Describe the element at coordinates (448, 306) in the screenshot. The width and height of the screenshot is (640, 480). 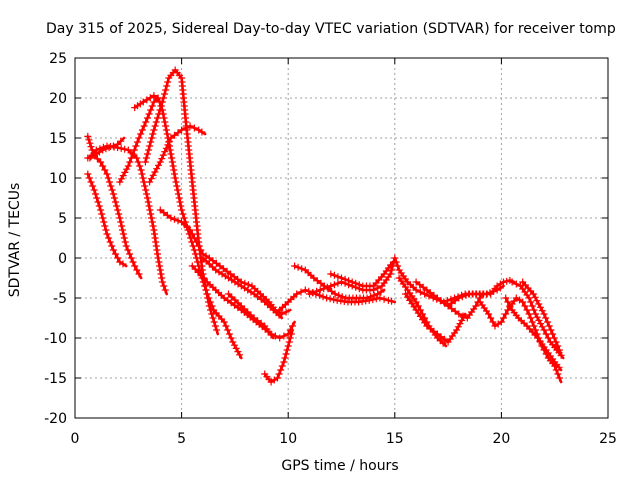
I see `trace-21-point` at that location.